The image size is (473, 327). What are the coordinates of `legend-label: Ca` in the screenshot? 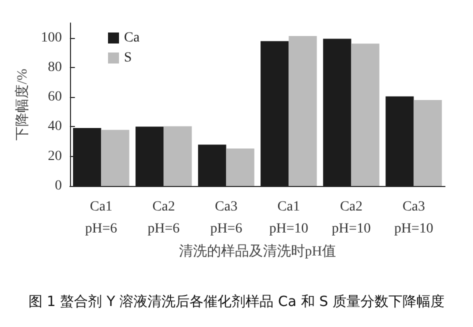 It's located at (132, 38).